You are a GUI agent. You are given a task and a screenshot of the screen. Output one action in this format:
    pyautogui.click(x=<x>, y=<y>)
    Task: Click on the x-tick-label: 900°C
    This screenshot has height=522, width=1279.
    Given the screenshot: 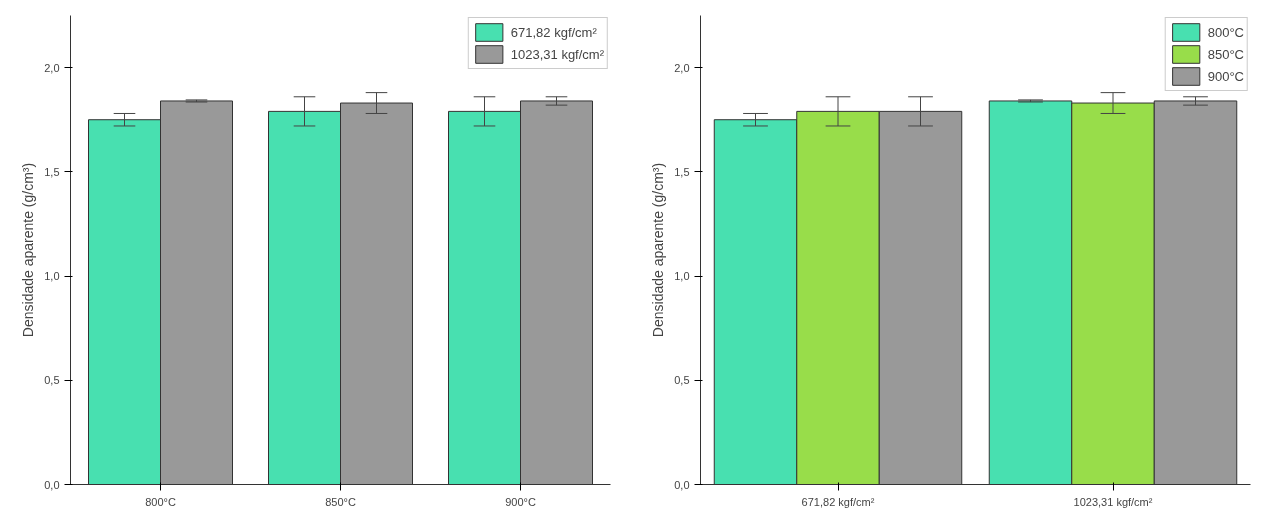 What is the action you would take?
    pyautogui.click(x=520, y=501)
    